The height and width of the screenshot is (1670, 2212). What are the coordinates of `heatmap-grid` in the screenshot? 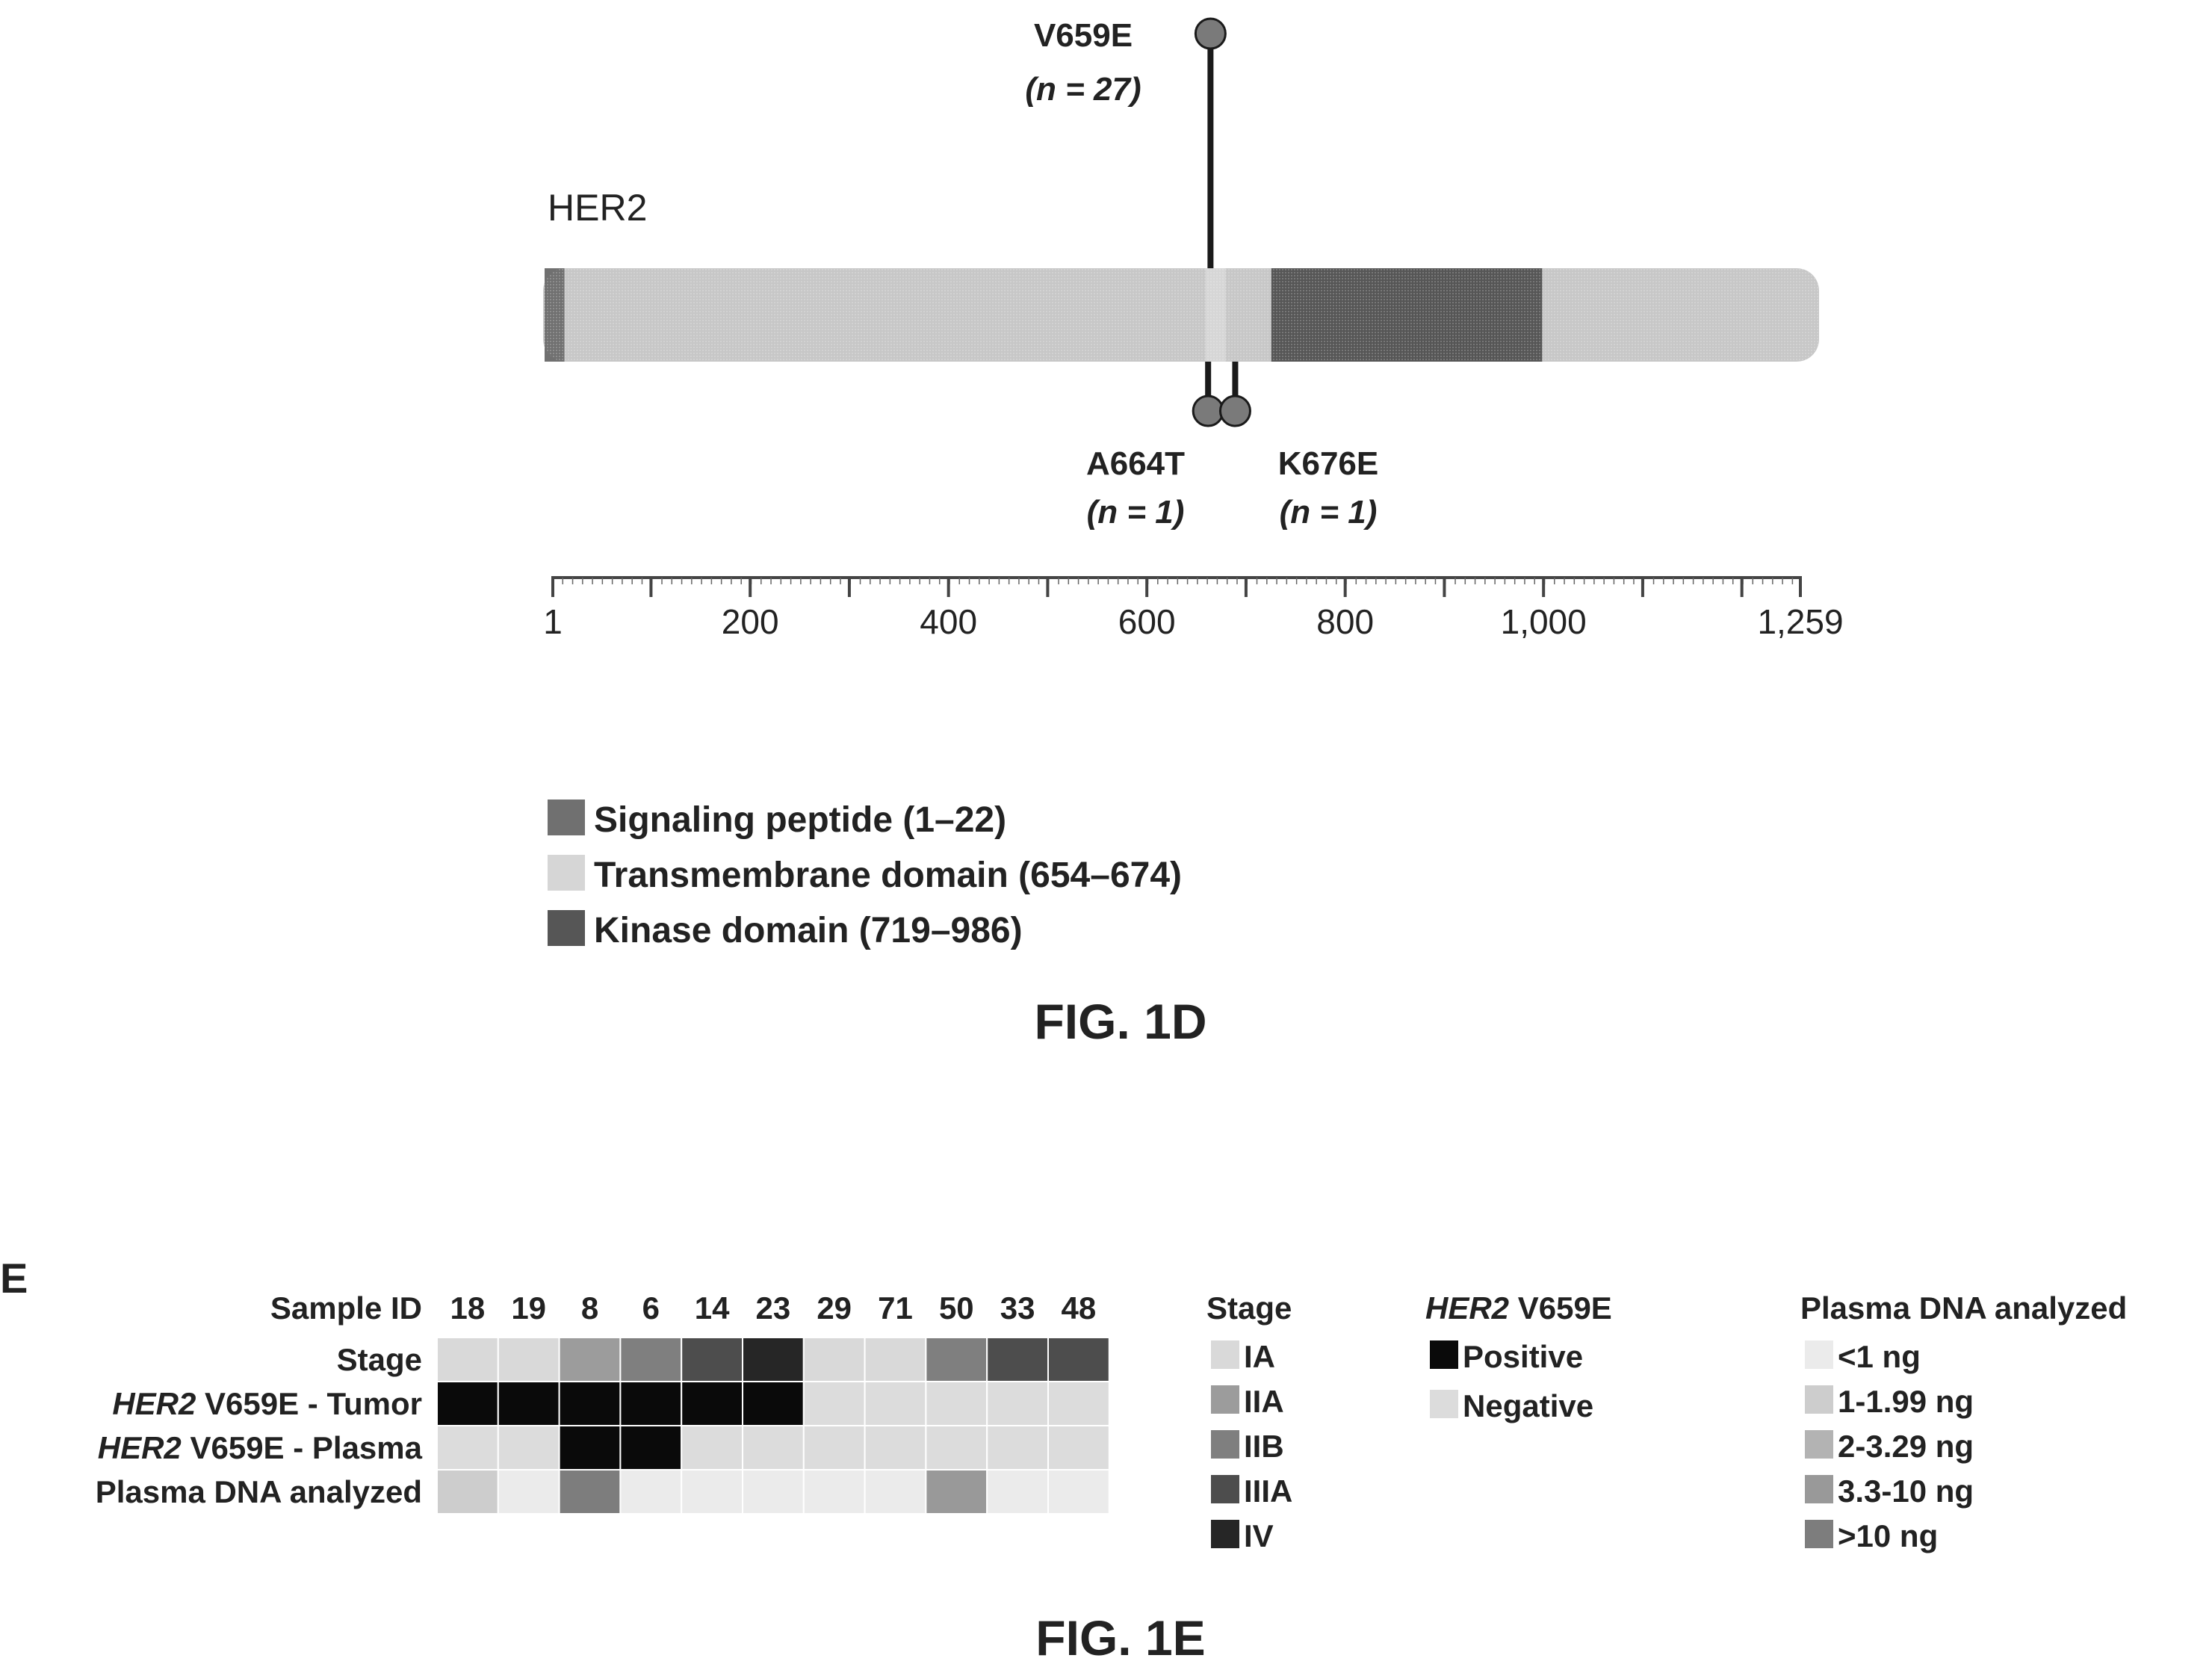 It's located at (773, 1426).